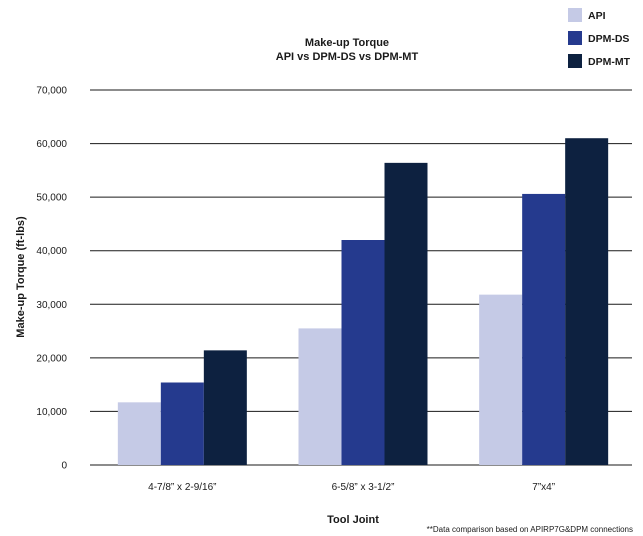 This screenshot has width=643, height=536. I want to click on x-tick-label: 6-5/8” x 3-1/2”, so click(363, 487).